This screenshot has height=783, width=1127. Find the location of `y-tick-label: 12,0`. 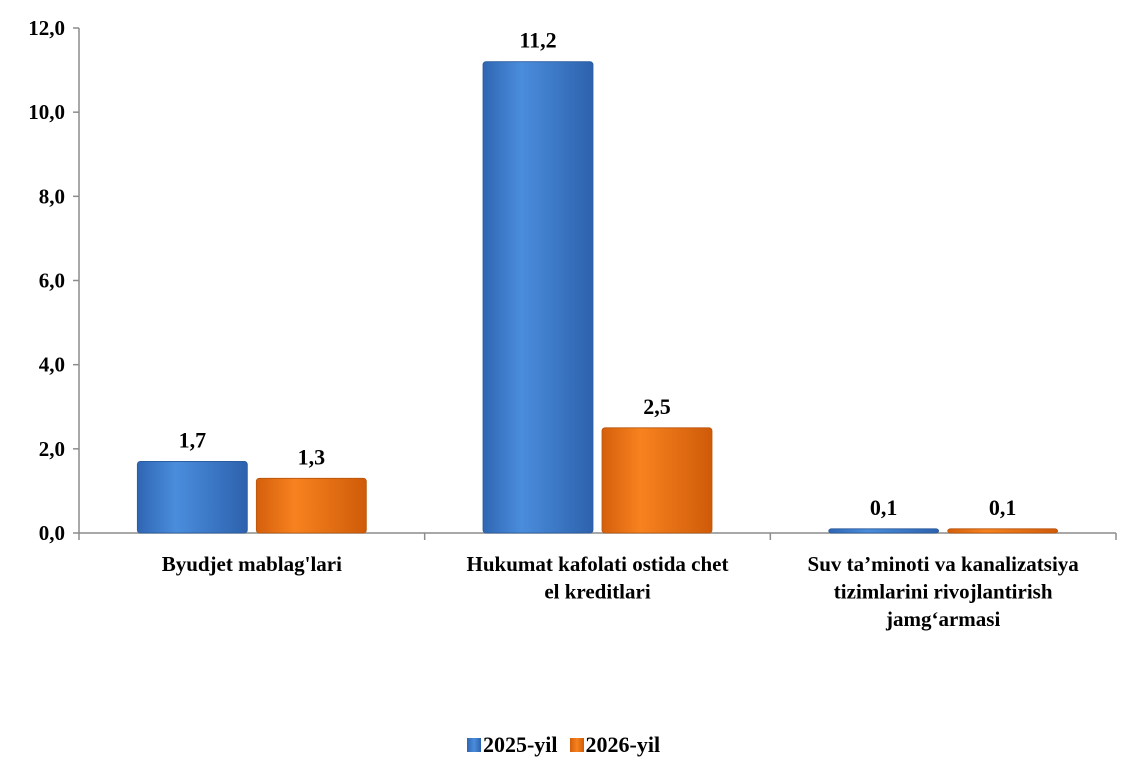

y-tick-label: 12,0 is located at coordinates (46, 28).